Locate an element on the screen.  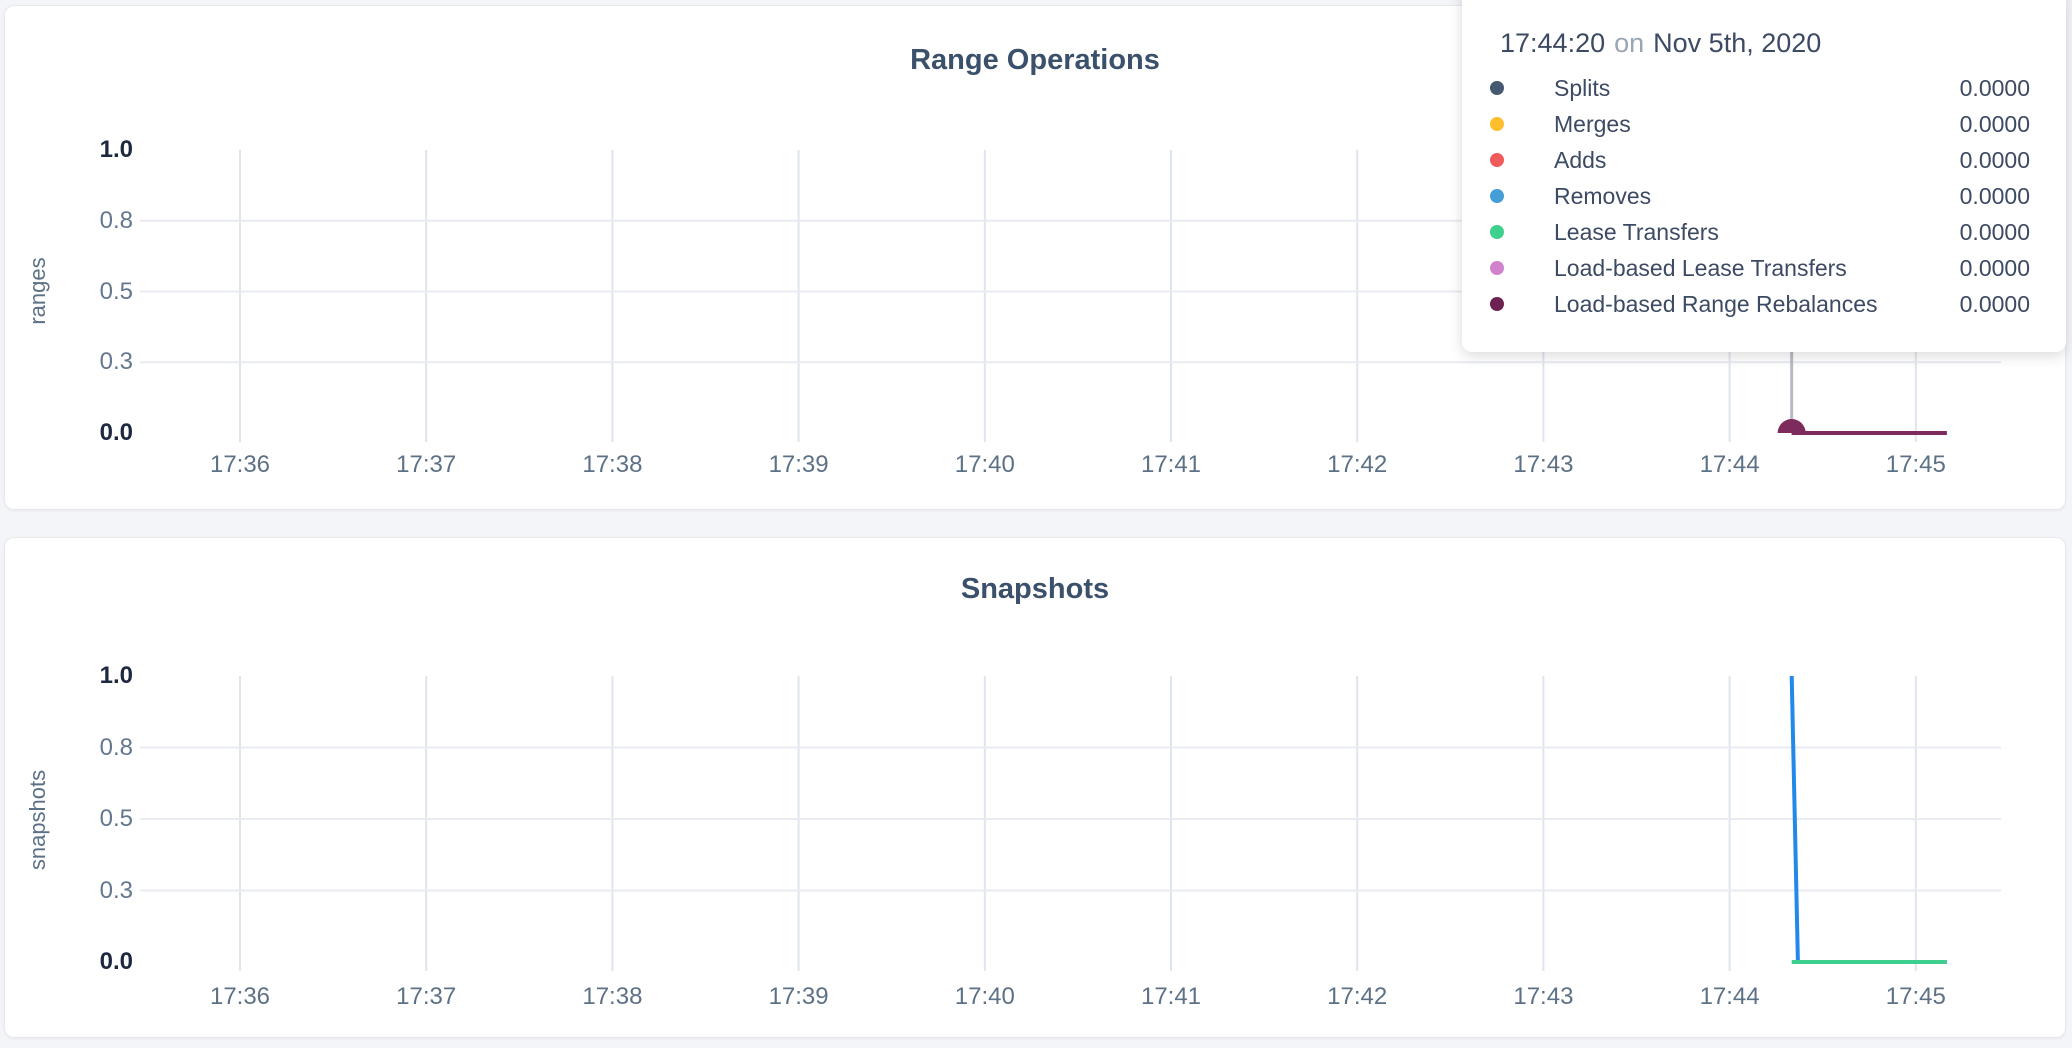
tooltip-on-word: on is located at coordinates (1629, 43).